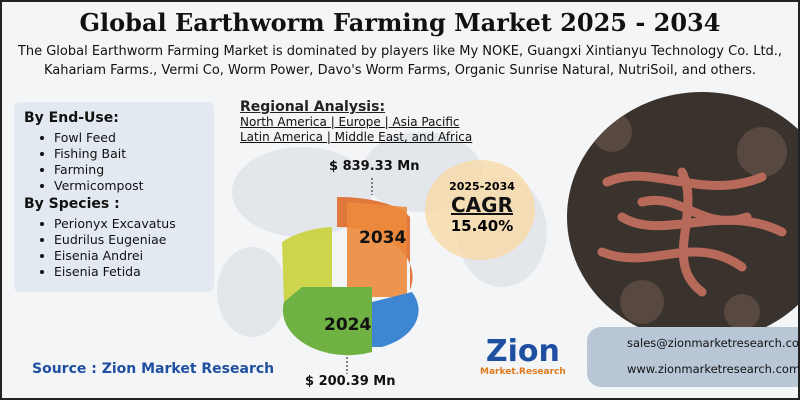  I want to click on segment-item: Eudrilus Eugeniae, so click(119, 240).